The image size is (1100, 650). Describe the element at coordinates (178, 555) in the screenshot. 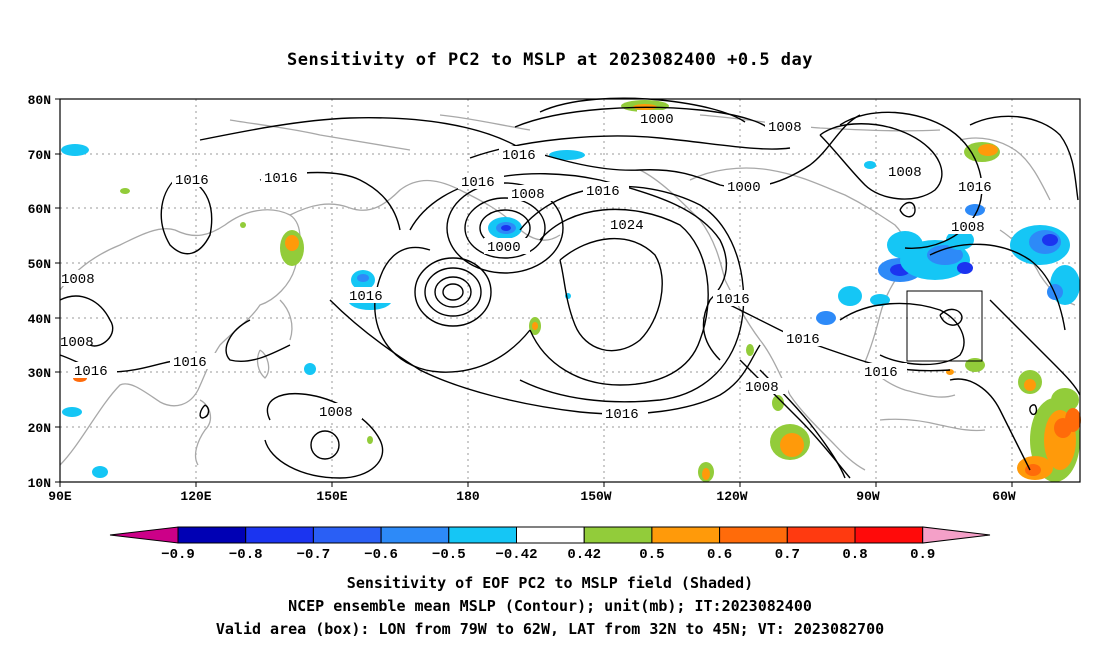

I see `colorbar-label: −0.9` at that location.